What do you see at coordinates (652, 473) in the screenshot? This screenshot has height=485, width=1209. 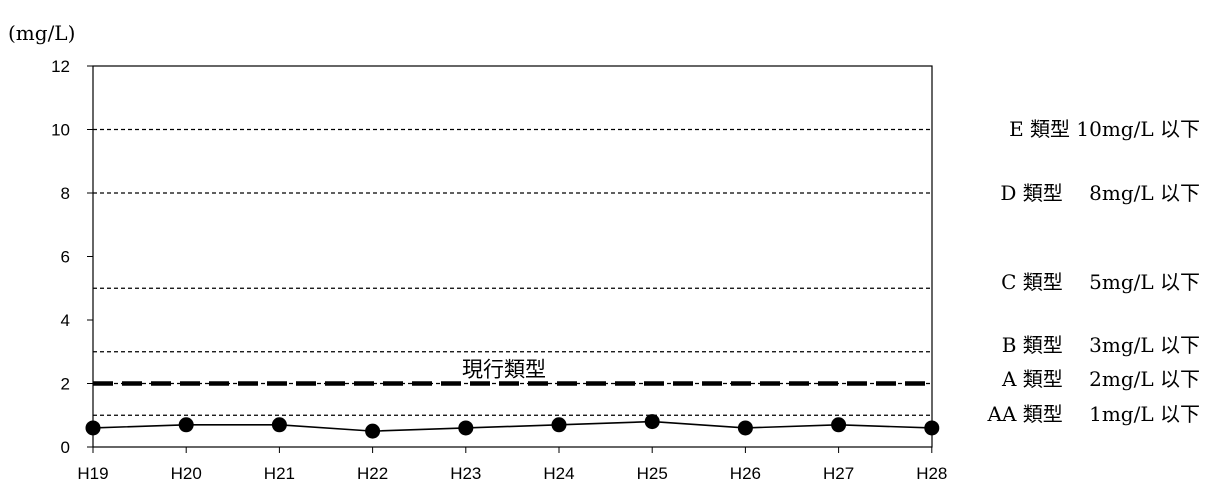 I see `x-tick-label: H25` at bounding box center [652, 473].